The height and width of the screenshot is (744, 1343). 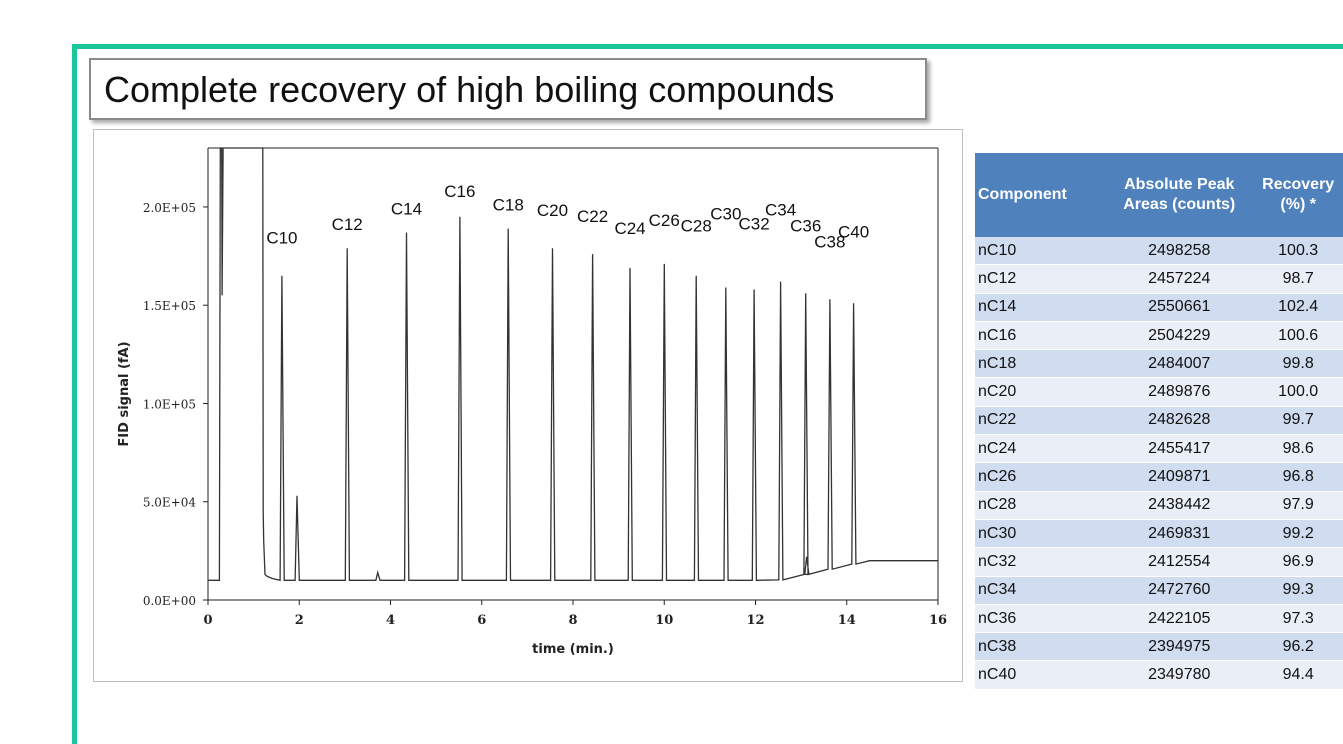 I want to click on table-row: nC38 2394975 96.2, so click(x=1159, y=647).